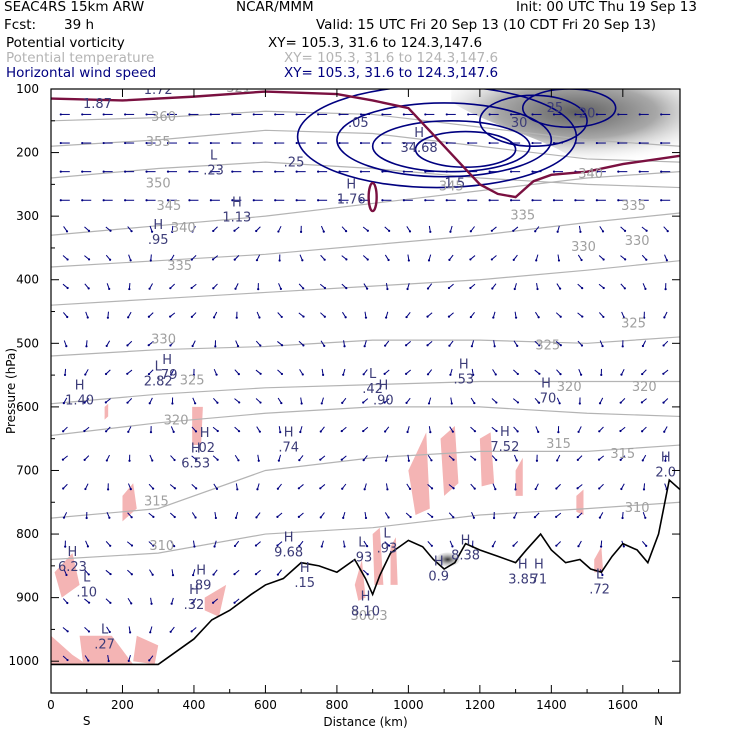  I want to click on extremum-value: .42, so click(372, 389).